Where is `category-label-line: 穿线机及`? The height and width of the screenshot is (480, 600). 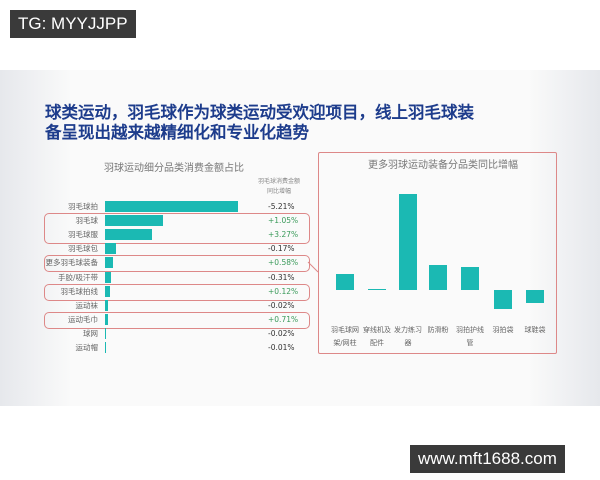
category-label-line: 穿线机及 is located at coordinates (377, 330).